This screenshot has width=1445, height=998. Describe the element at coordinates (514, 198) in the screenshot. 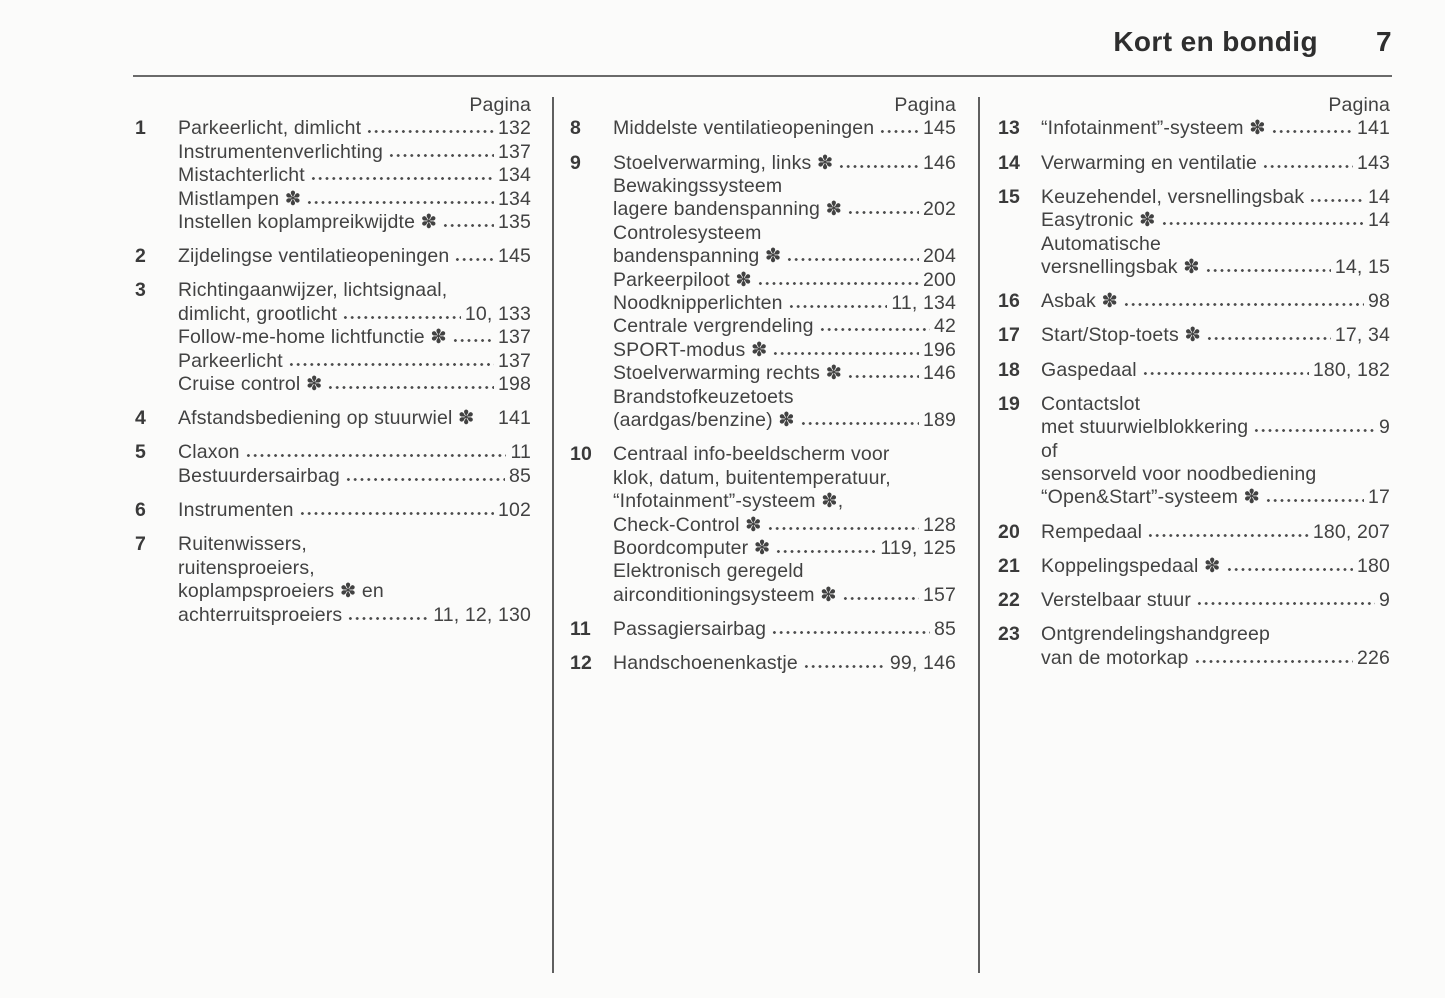

I see `entry-page: 134` at that location.